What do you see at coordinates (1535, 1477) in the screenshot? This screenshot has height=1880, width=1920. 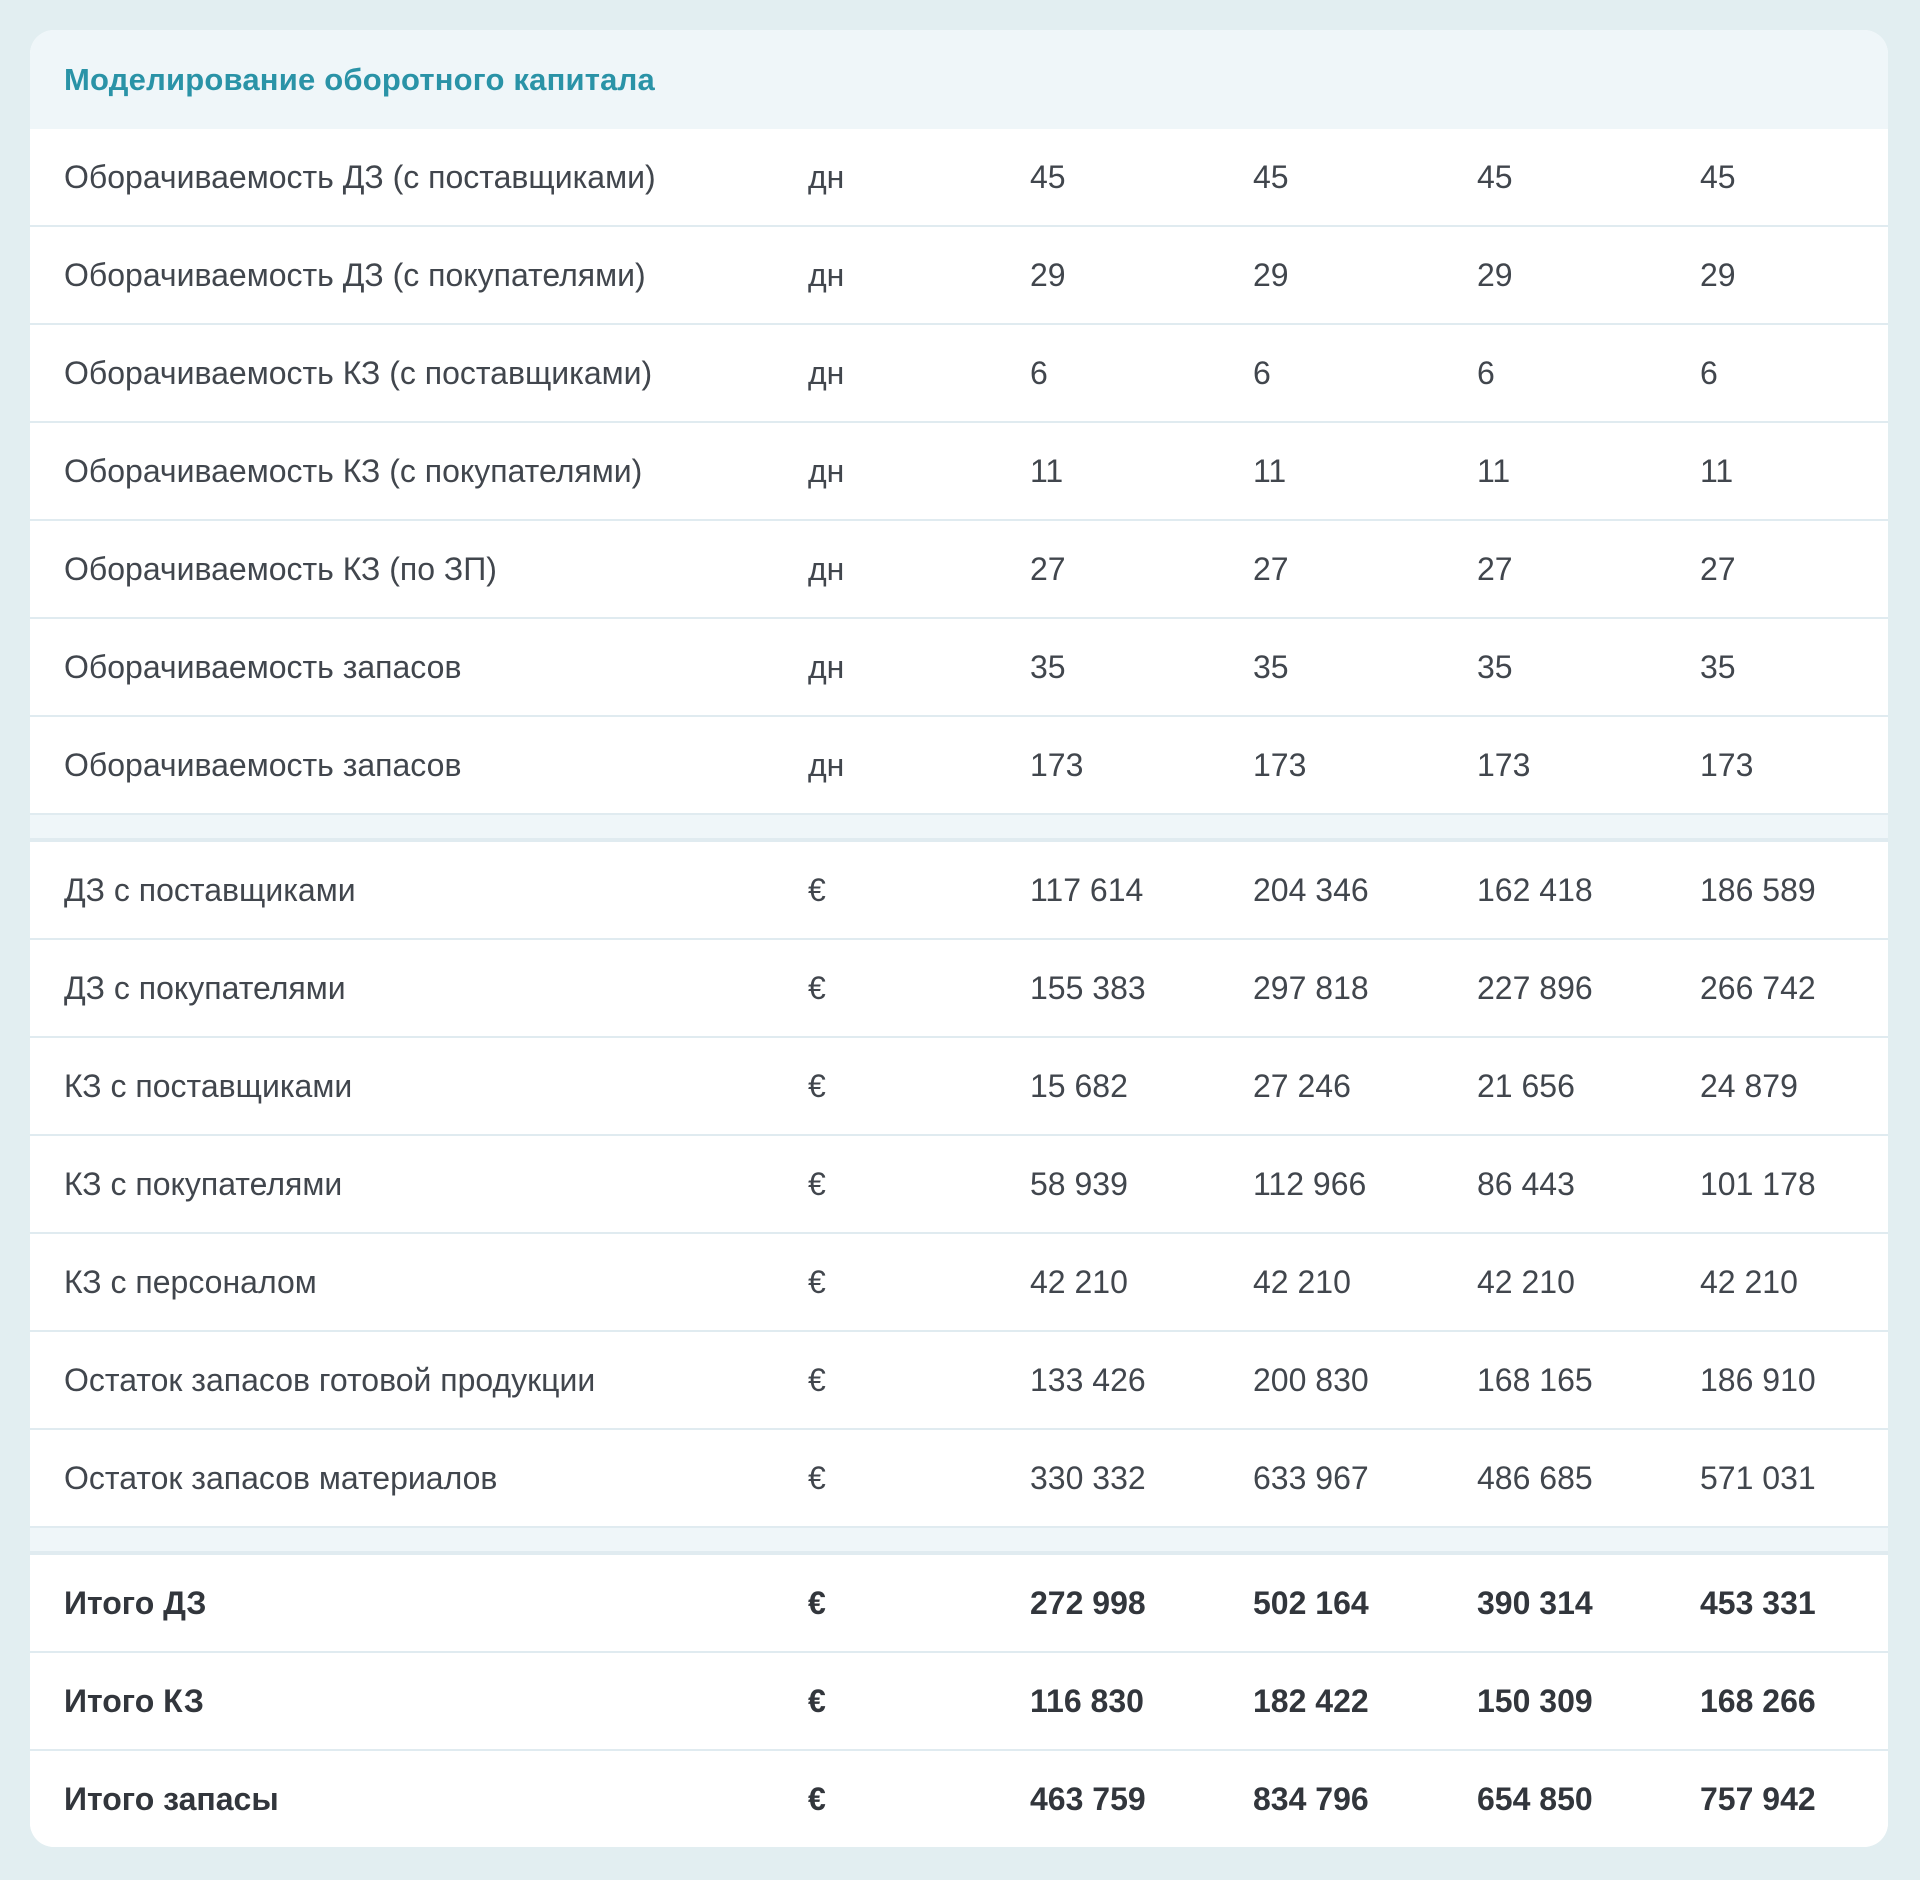 I see `value-cell-period-3: 486 685` at bounding box center [1535, 1477].